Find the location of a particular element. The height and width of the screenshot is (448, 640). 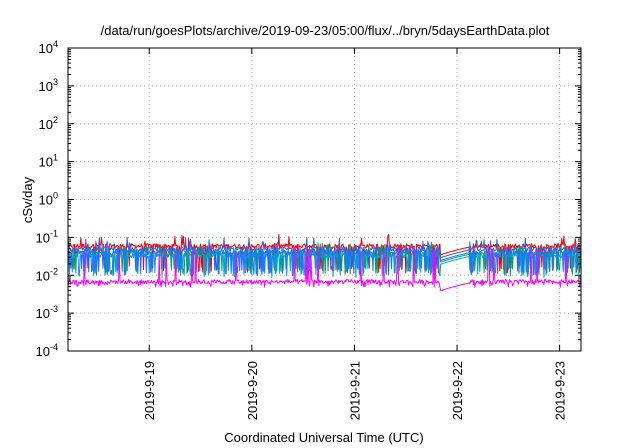

x-tick-label: 2019-9-20 is located at coordinates (252, 390).